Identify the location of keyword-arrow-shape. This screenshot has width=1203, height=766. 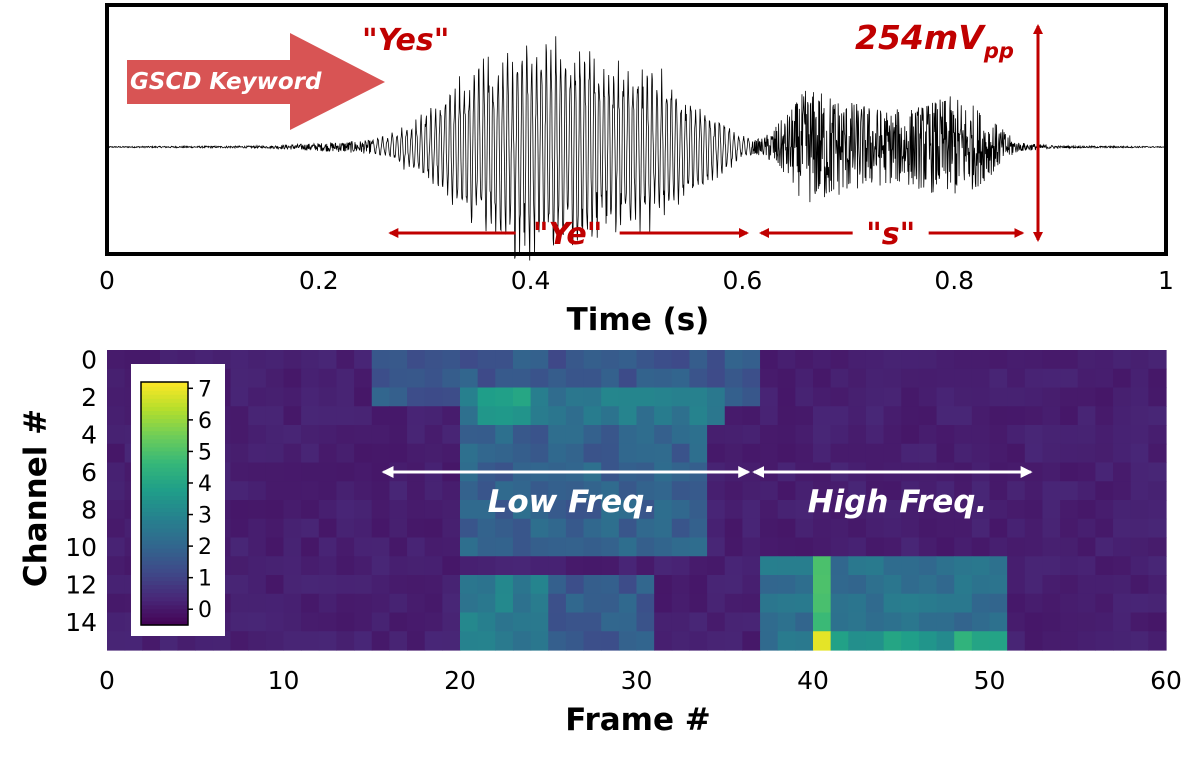
(256, 81).